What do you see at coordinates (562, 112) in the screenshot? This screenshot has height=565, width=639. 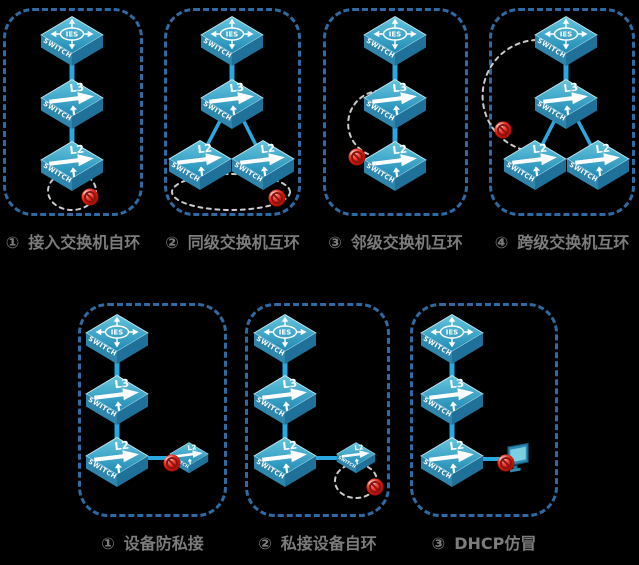 I see `panel-cross-level-switch-loop` at bounding box center [562, 112].